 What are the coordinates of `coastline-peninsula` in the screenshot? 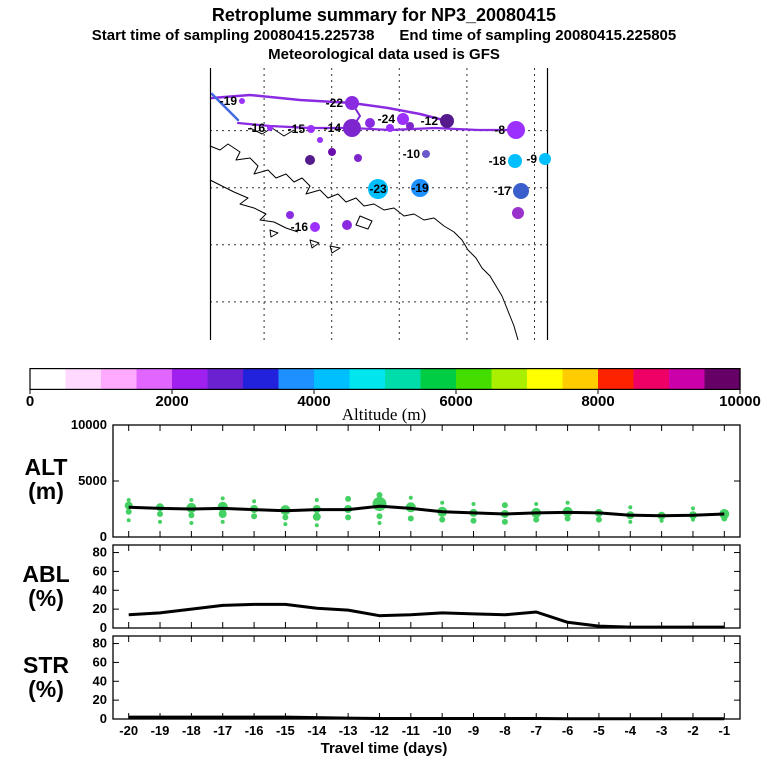 It's located at (254, 206).